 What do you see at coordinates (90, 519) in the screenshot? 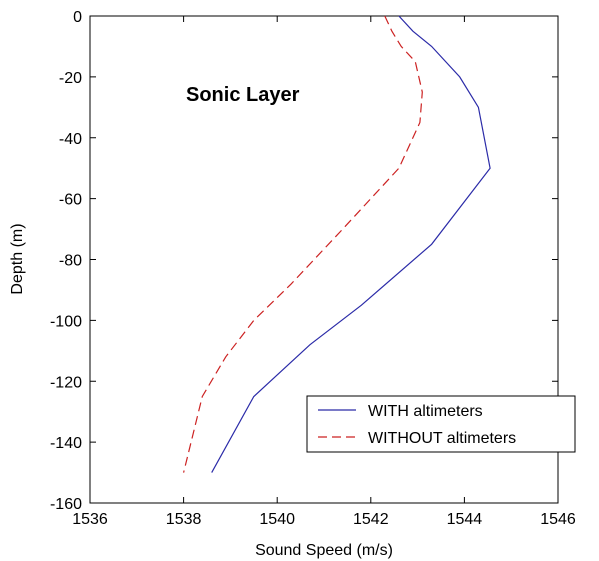
I see `x-tick-label: 1536` at bounding box center [90, 519].